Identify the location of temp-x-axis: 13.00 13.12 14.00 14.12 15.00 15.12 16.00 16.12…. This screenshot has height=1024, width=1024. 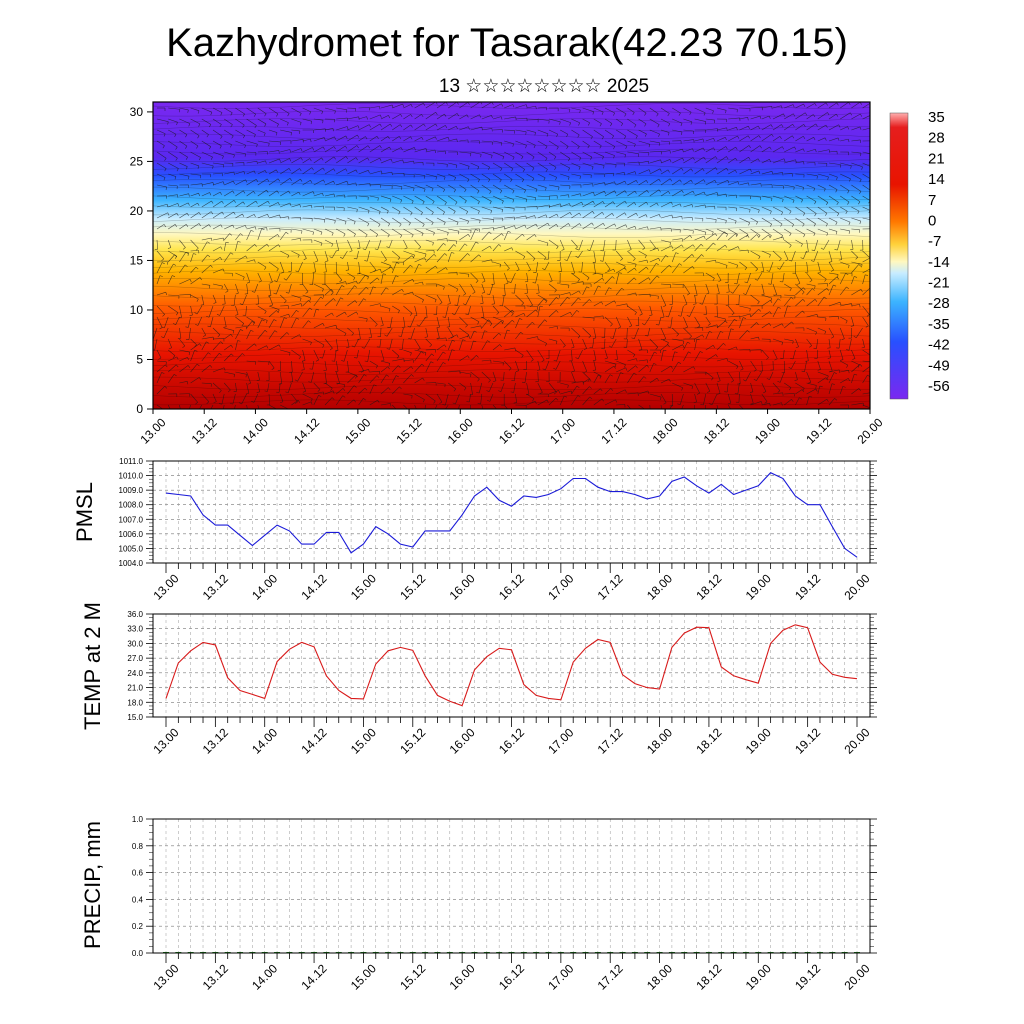
(511, 737).